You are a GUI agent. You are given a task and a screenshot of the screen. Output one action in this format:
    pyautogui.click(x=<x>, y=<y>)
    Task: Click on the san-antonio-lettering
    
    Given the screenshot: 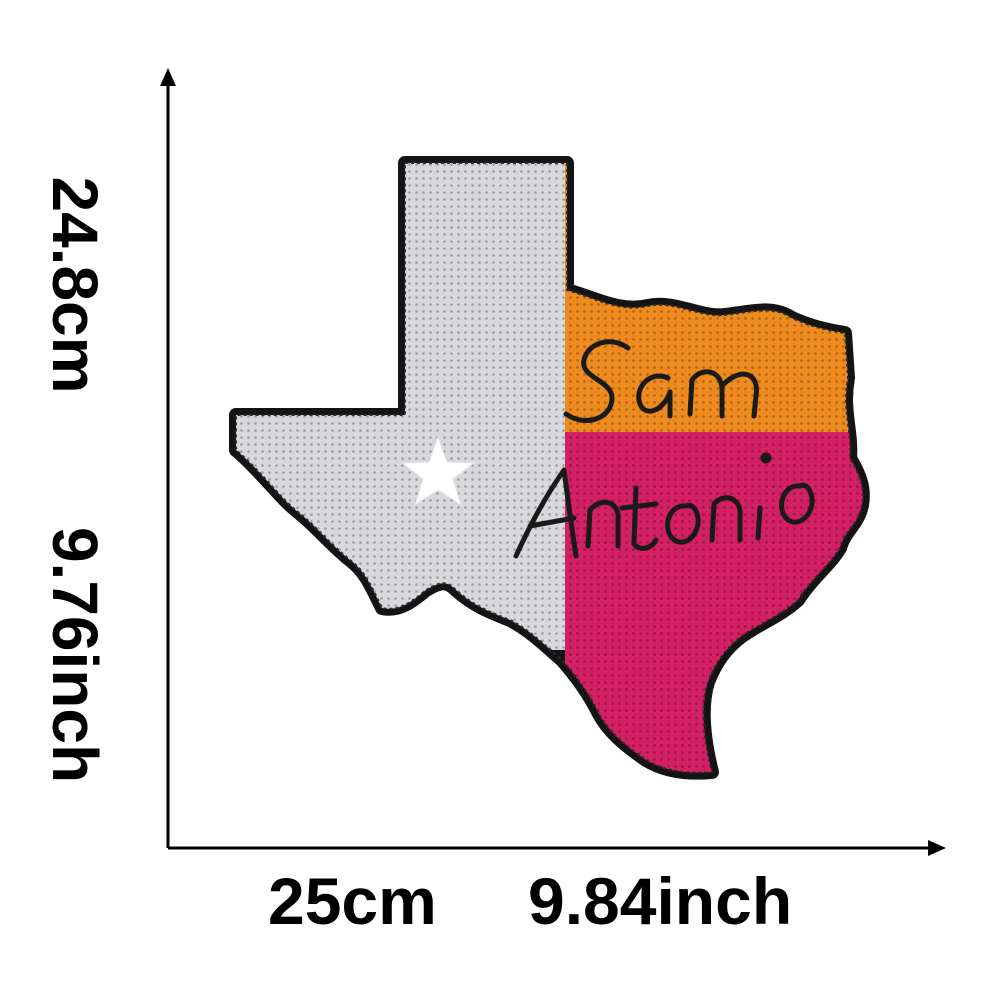 What is the action you would take?
    pyautogui.click(x=664, y=449)
    